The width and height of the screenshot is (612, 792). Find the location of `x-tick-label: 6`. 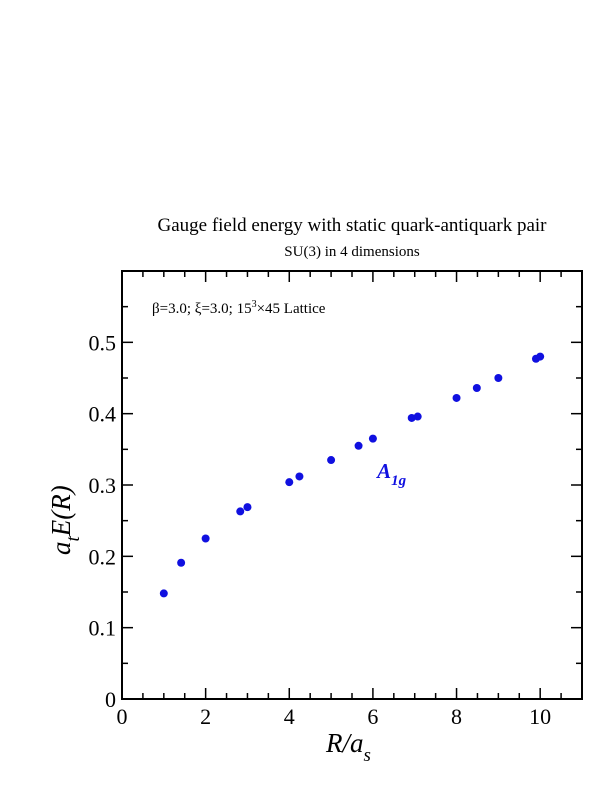

x-tick-label: 6 is located at coordinates (372, 716).